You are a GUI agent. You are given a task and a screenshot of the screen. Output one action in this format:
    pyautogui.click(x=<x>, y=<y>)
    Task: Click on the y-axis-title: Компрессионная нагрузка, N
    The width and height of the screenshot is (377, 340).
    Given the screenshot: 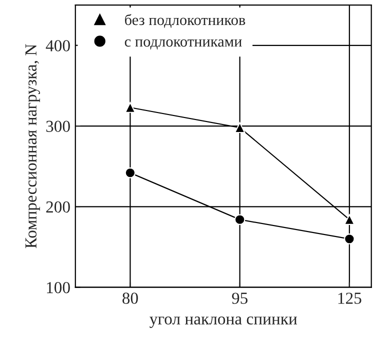 What is the action you would take?
    pyautogui.click(x=32, y=146)
    